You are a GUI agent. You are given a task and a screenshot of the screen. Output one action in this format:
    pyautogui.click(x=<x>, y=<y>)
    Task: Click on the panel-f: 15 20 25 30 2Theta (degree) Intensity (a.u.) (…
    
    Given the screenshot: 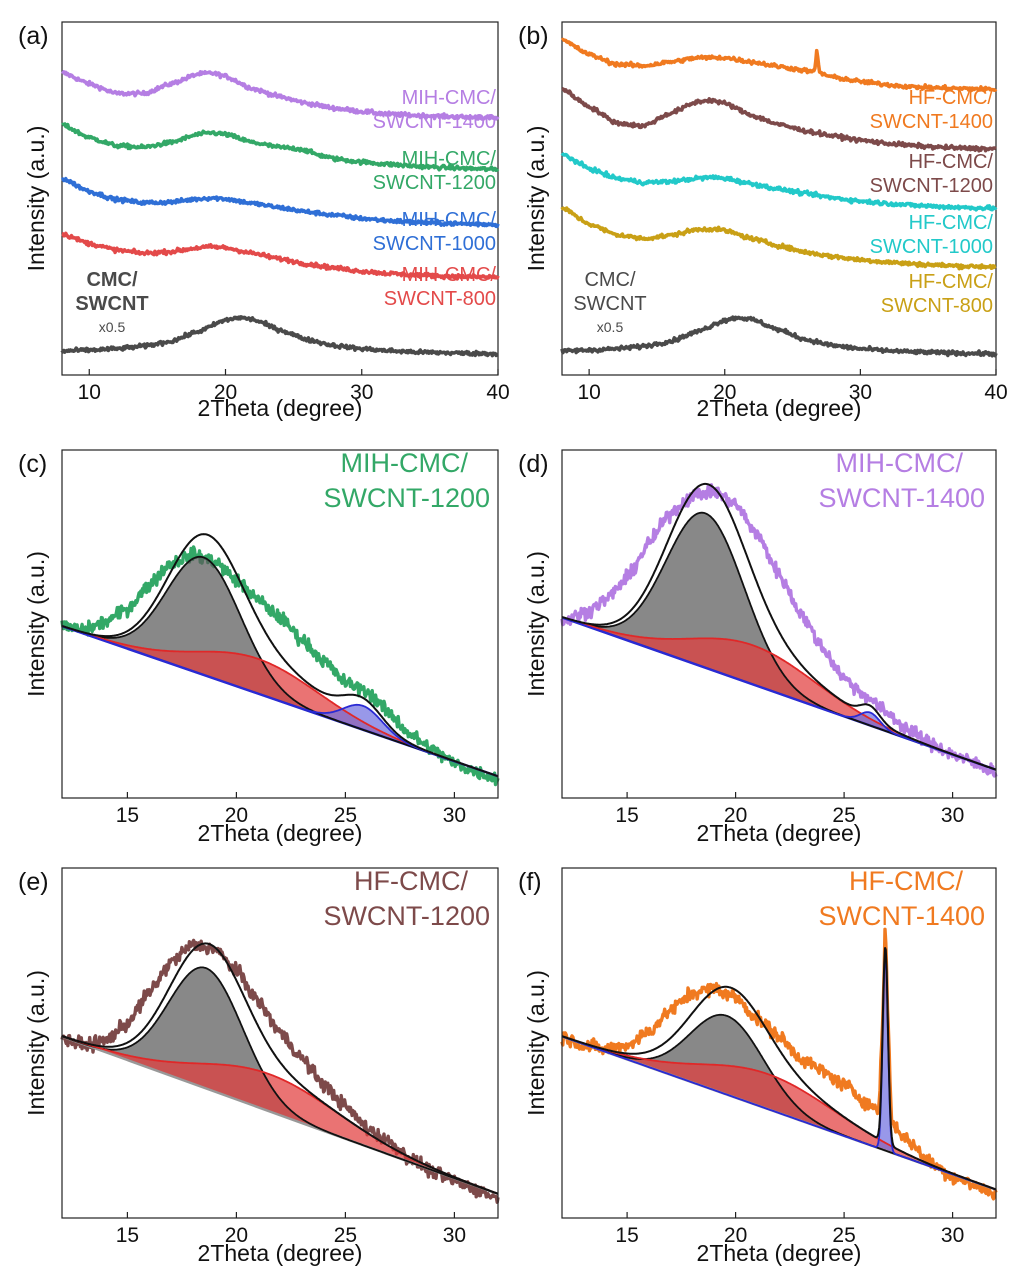 What is the action you would take?
    pyautogui.click(x=758, y=1066)
    